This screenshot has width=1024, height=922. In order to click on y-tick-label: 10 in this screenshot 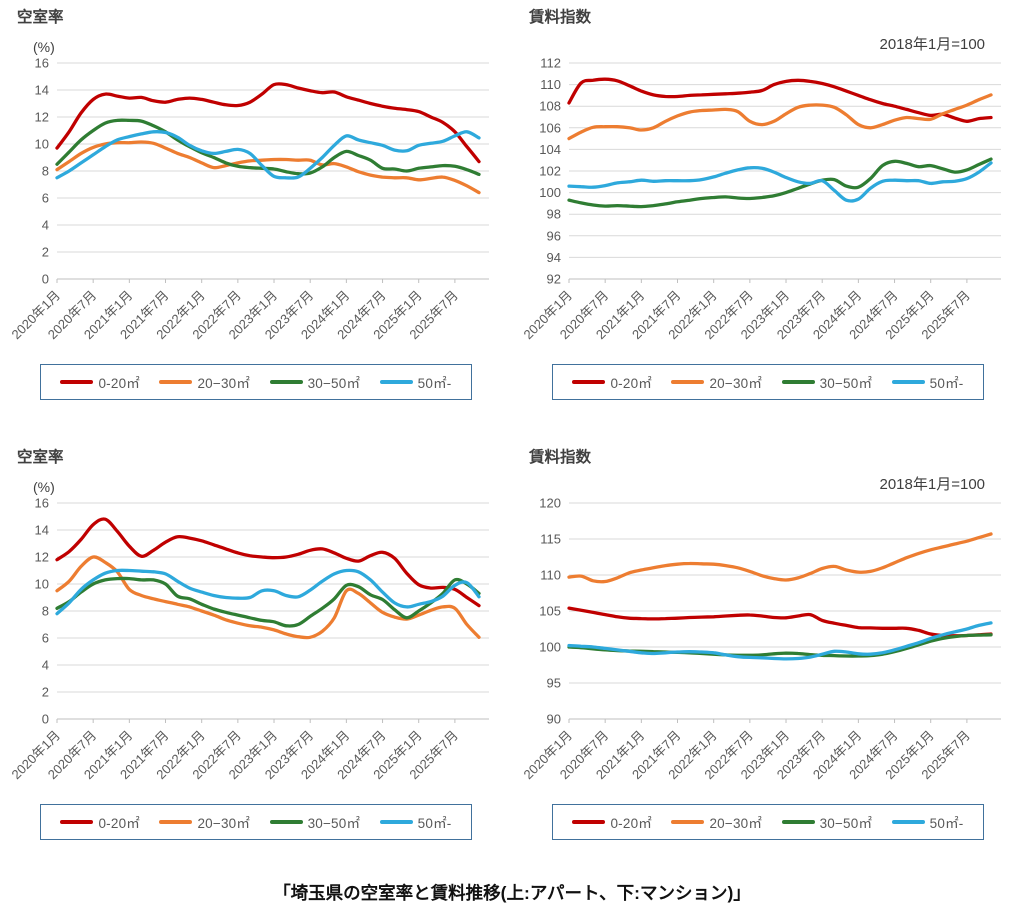, I will do `click(42, 144)`.